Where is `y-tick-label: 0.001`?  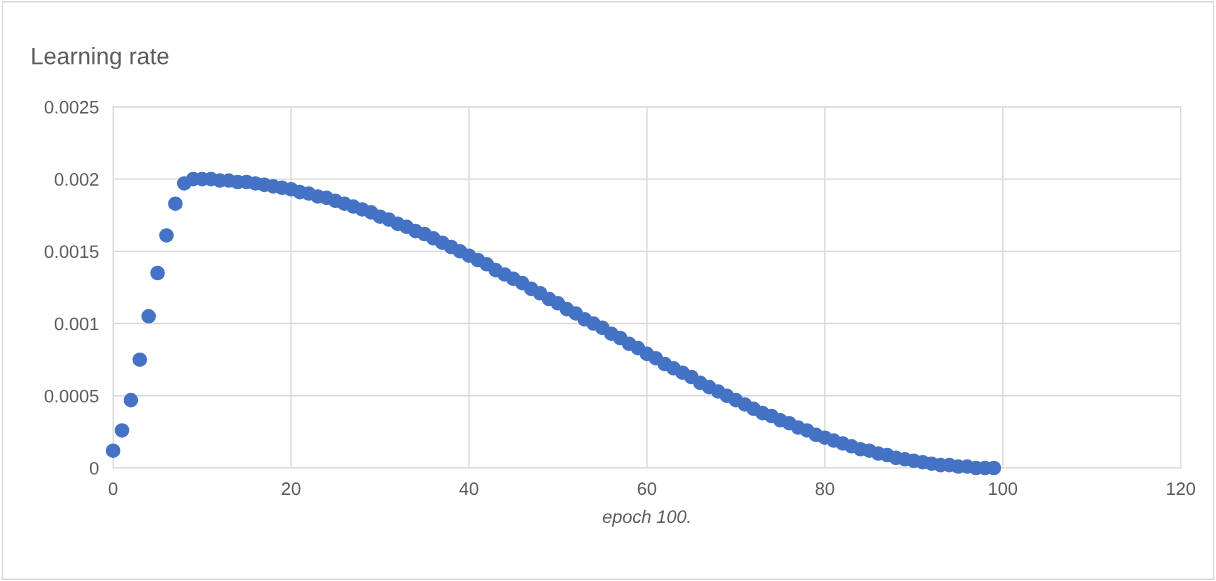 y-tick-label: 0.001 is located at coordinates (76, 324).